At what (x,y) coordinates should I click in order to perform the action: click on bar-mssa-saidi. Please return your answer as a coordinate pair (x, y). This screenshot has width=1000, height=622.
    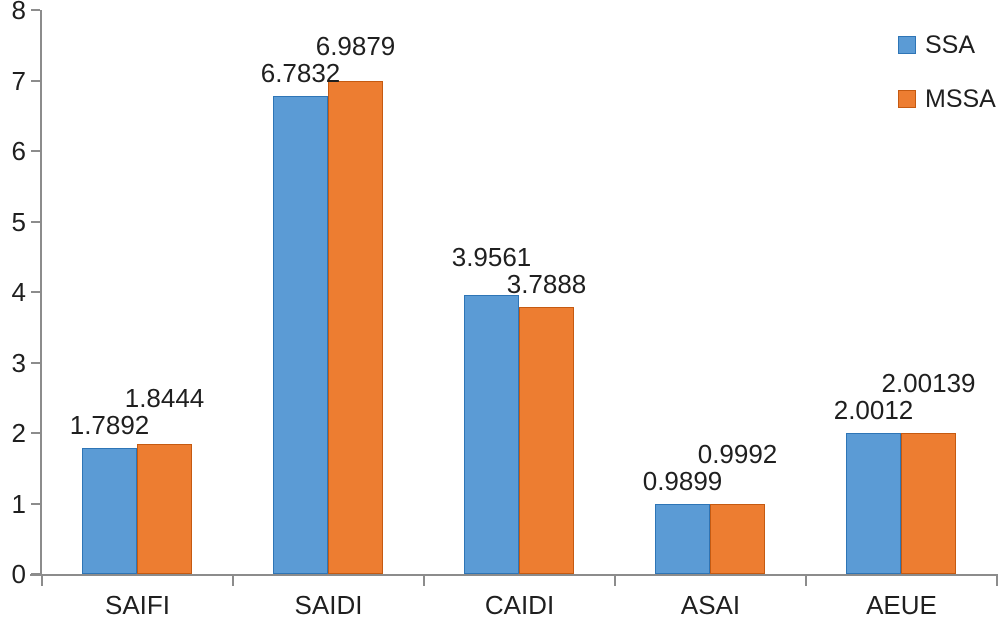
    Looking at the image, I should click on (355, 327).